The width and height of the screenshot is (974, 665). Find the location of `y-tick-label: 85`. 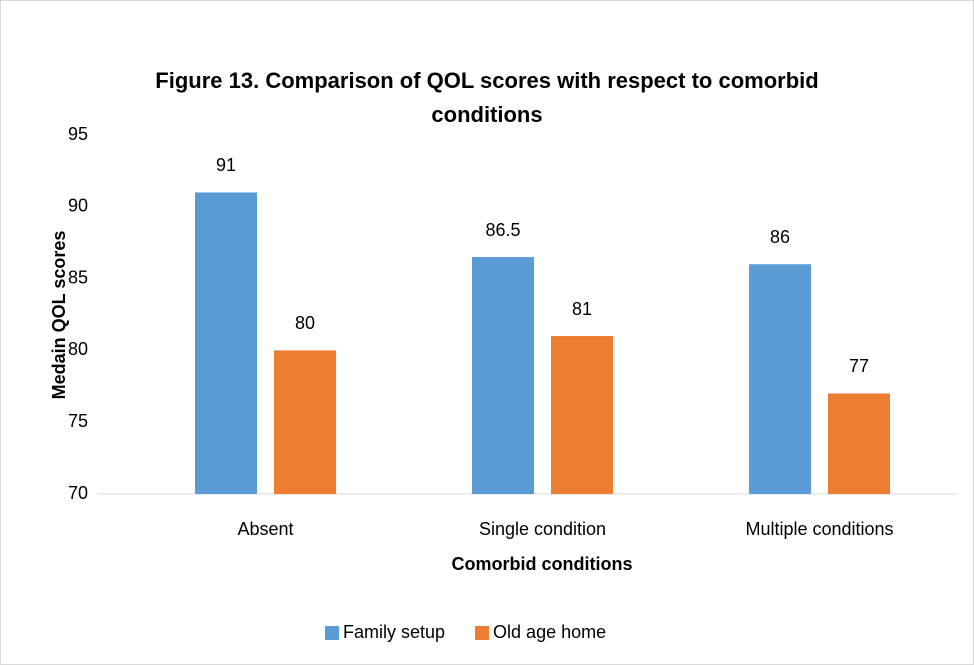

y-tick-label: 85 is located at coordinates (78, 277).